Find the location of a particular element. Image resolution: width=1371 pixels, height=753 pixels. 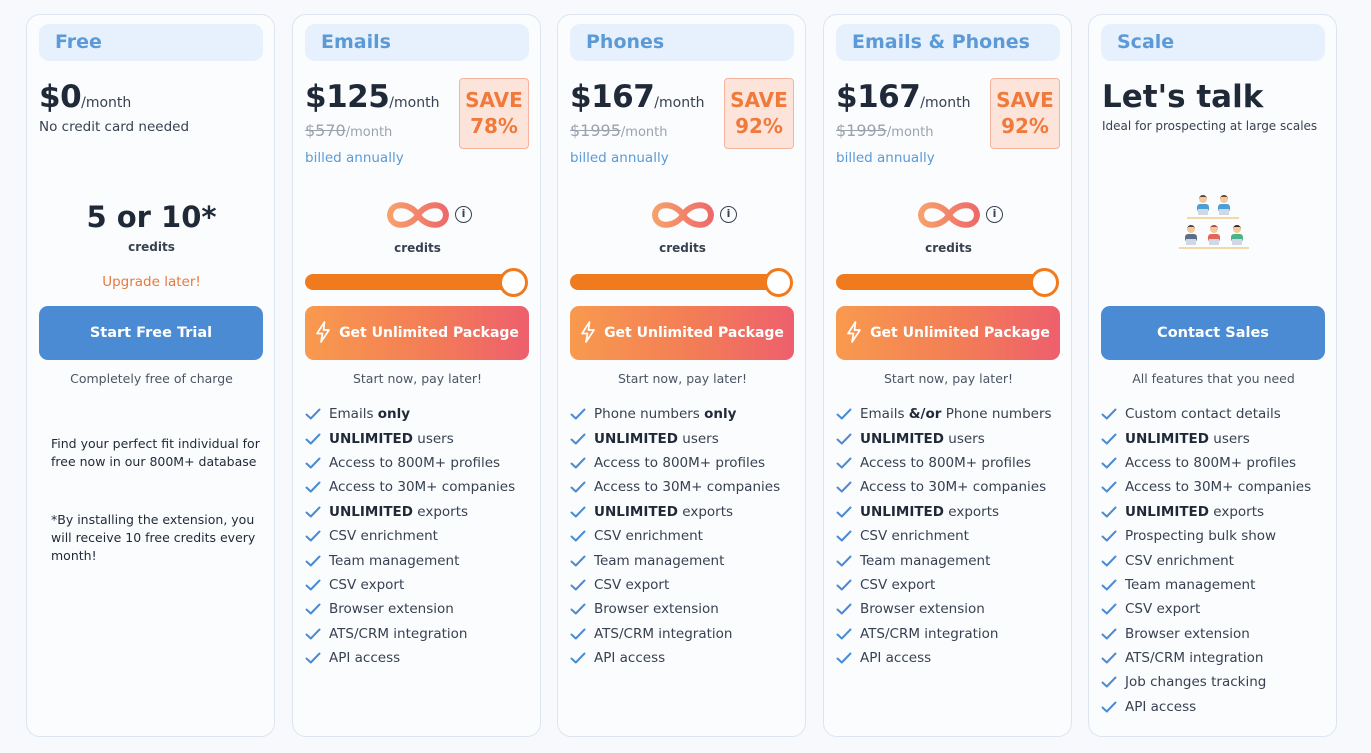

save-percent: 78% is located at coordinates (494, 126).